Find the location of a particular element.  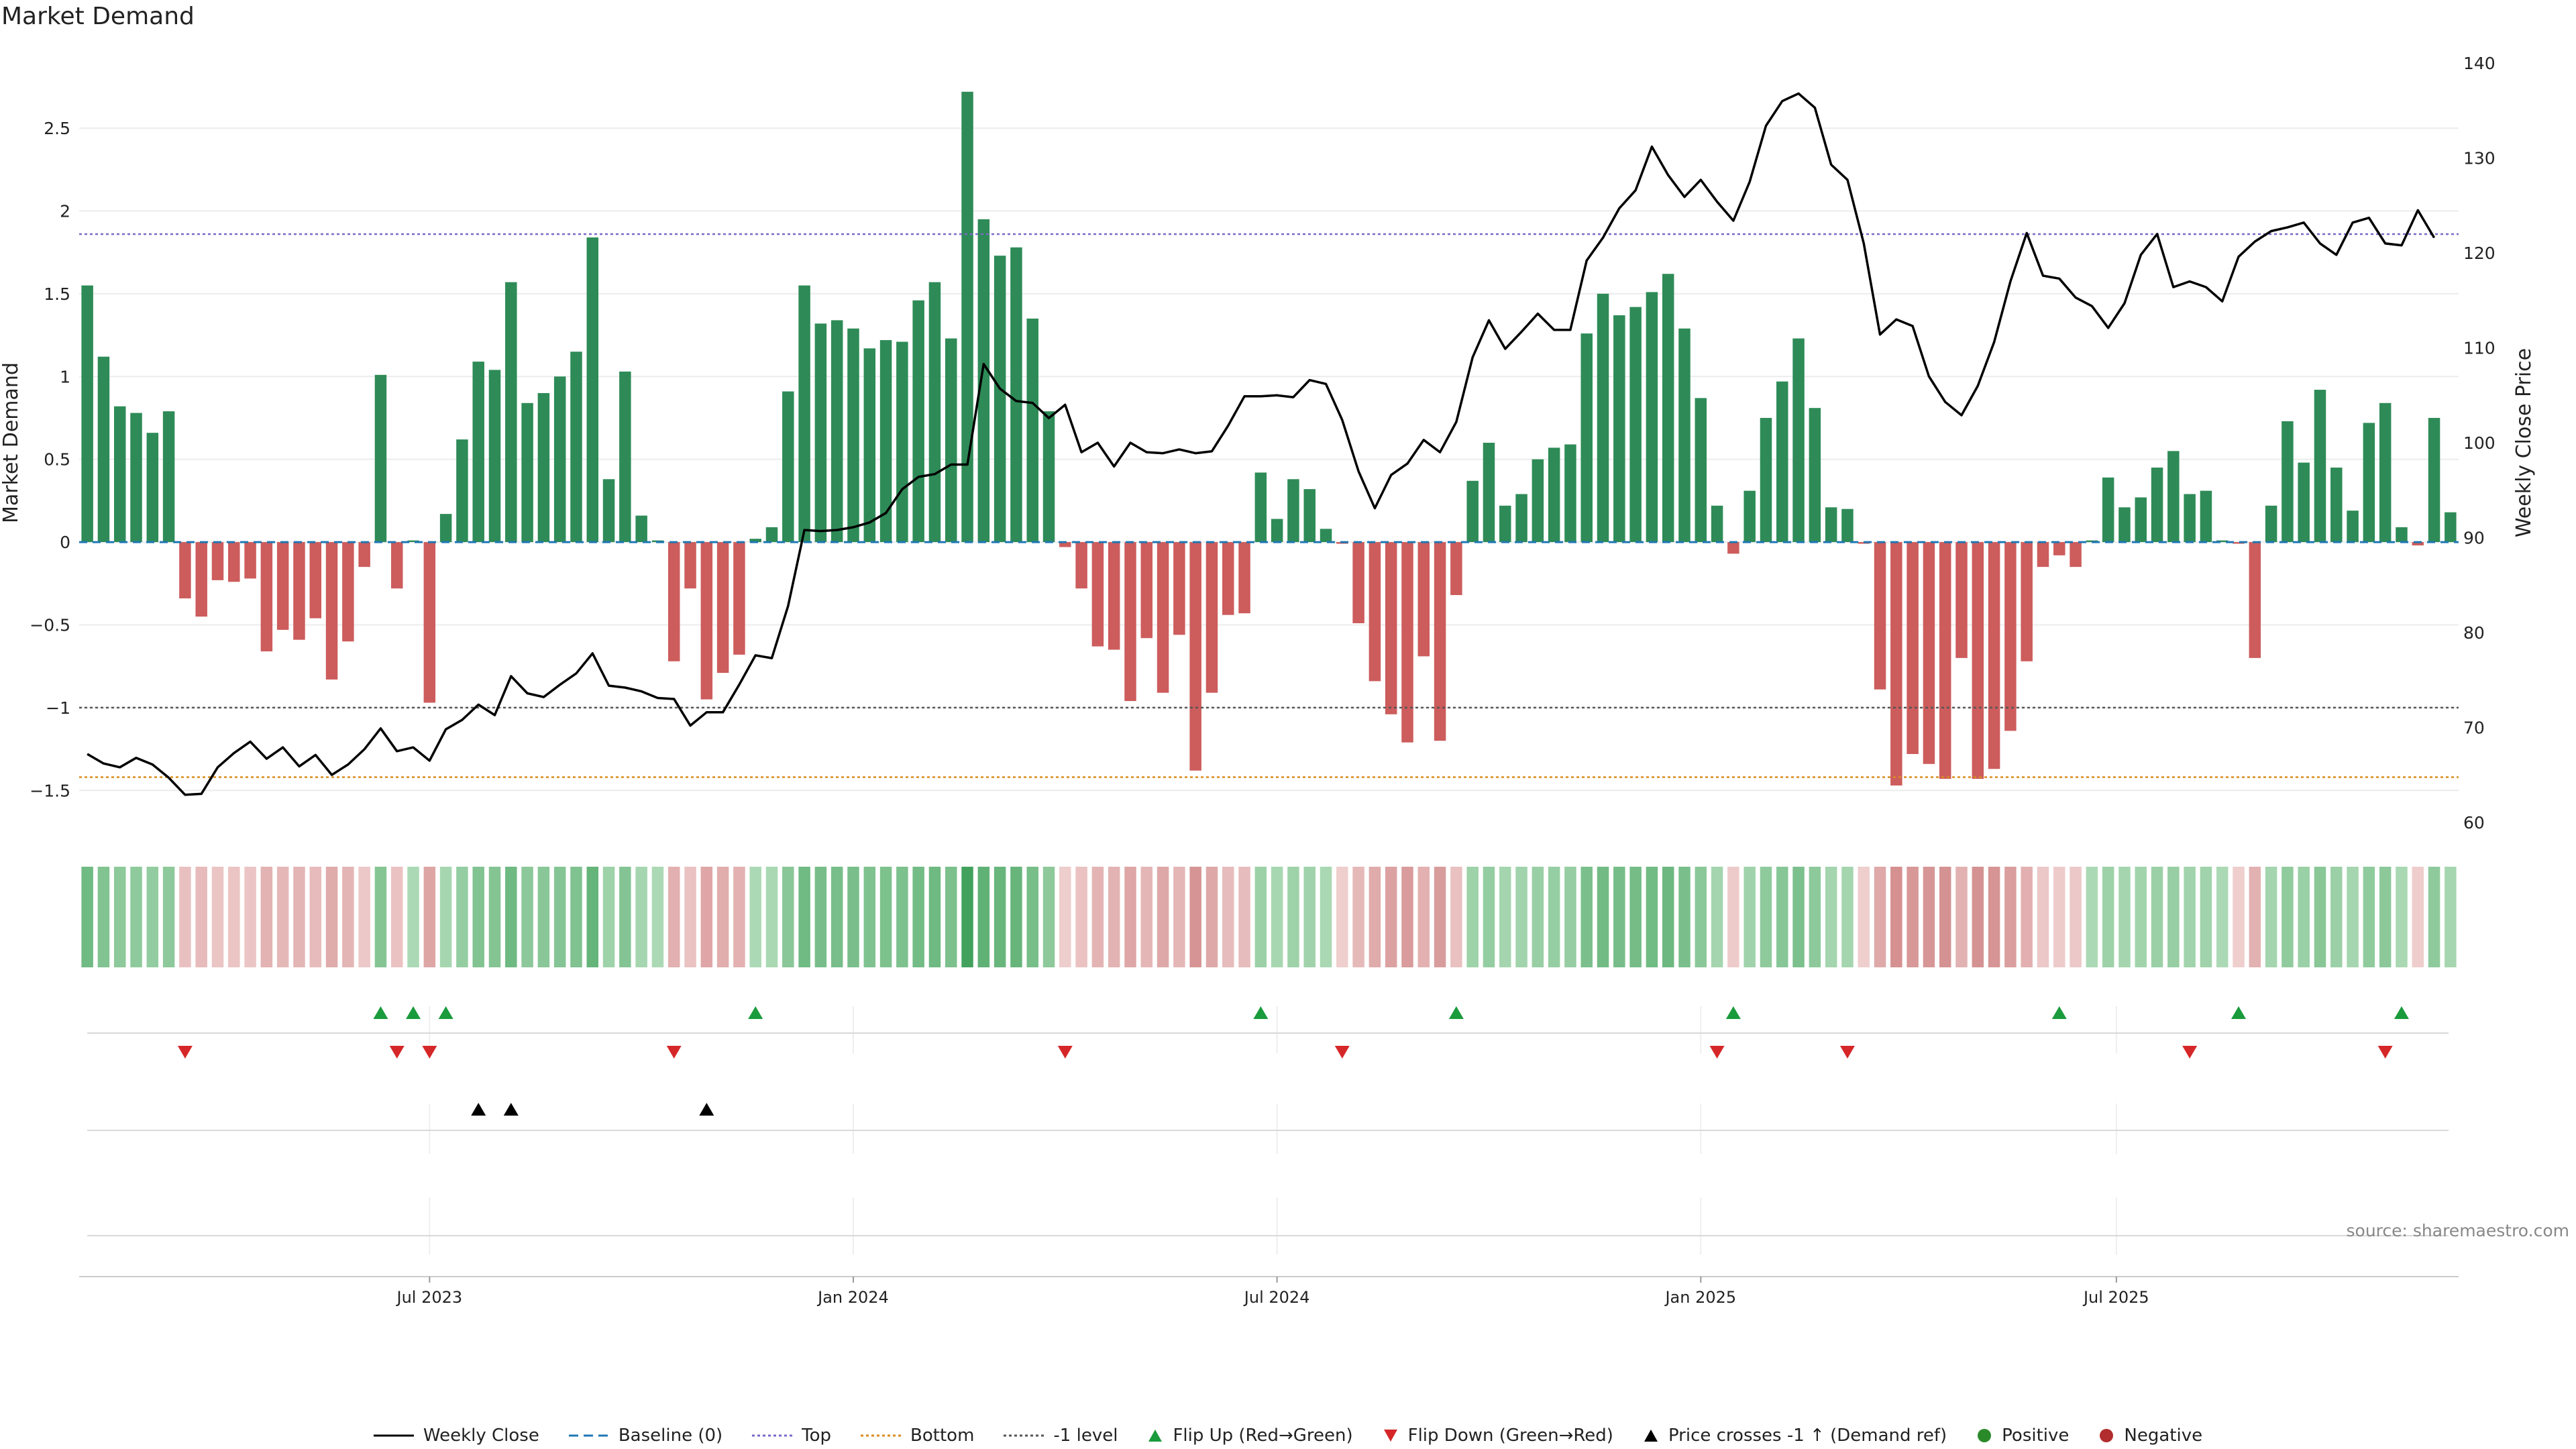

source-note: source: sharemaestro.com is located at coordinates (2458, 1230).